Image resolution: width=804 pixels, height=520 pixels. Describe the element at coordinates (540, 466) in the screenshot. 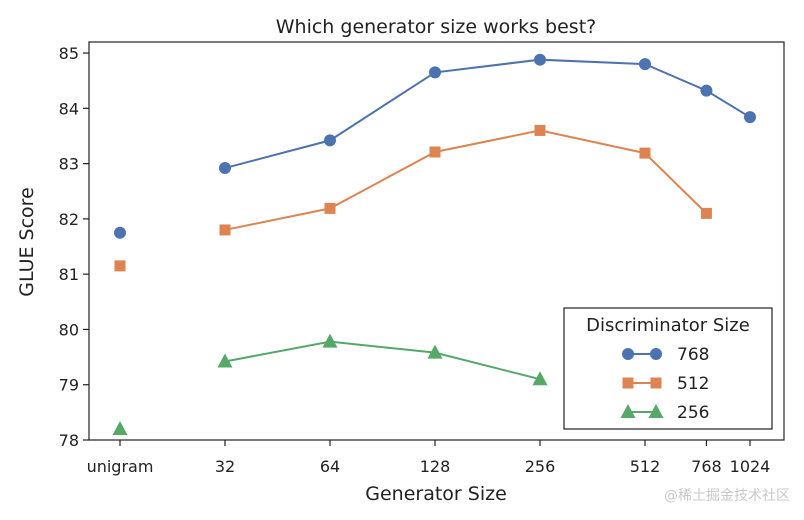

I see `x-tick-label: 256` at that location.